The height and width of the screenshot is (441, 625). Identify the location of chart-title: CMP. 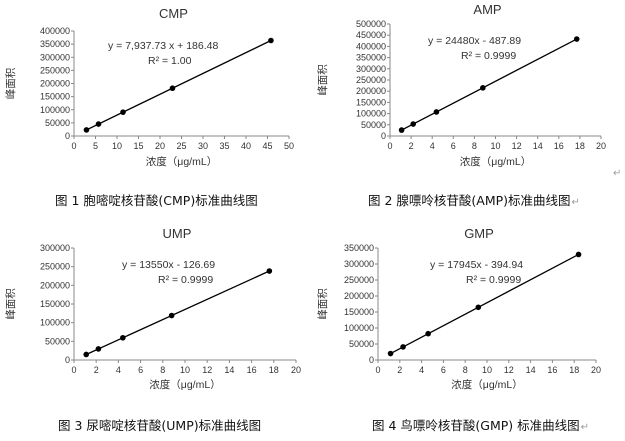
(173, 13).